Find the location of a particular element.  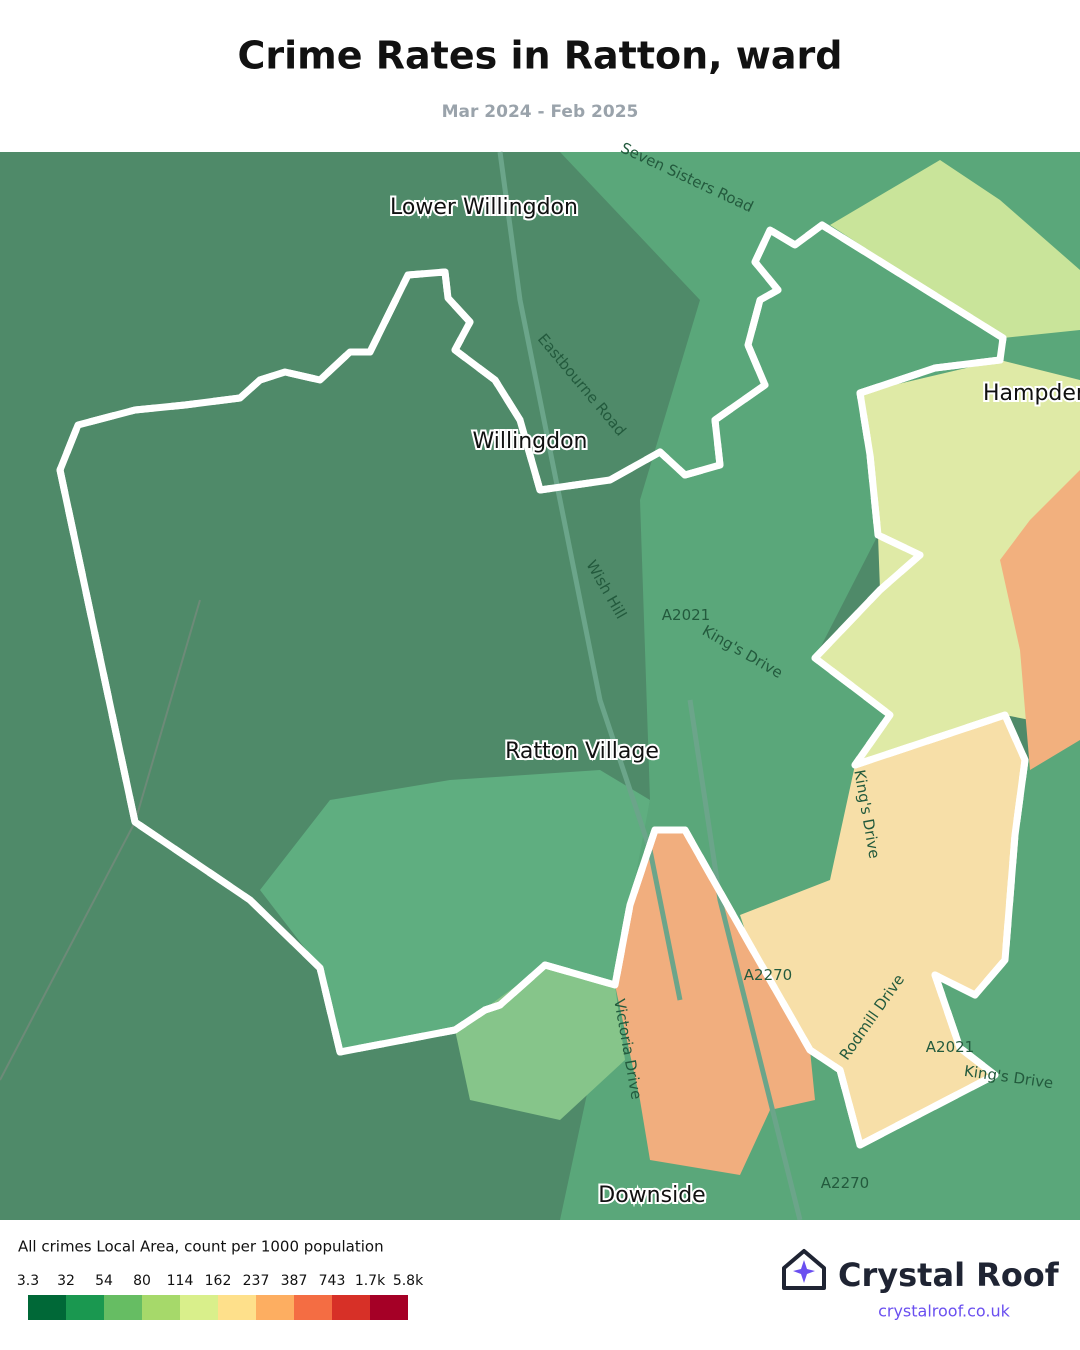

brand-name: Crystal Roof is located at coordinates (949, 1275).